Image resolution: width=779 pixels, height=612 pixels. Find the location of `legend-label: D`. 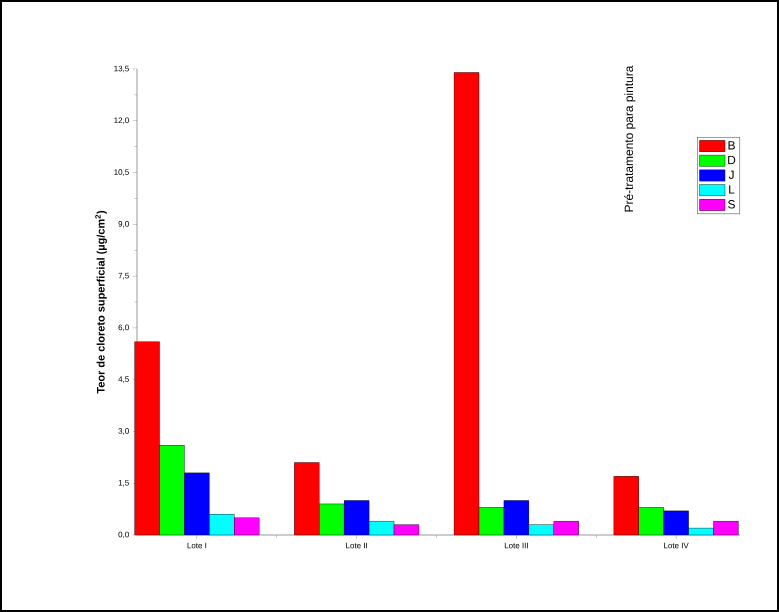

legend-label: D is located at coordinates (732, 160).